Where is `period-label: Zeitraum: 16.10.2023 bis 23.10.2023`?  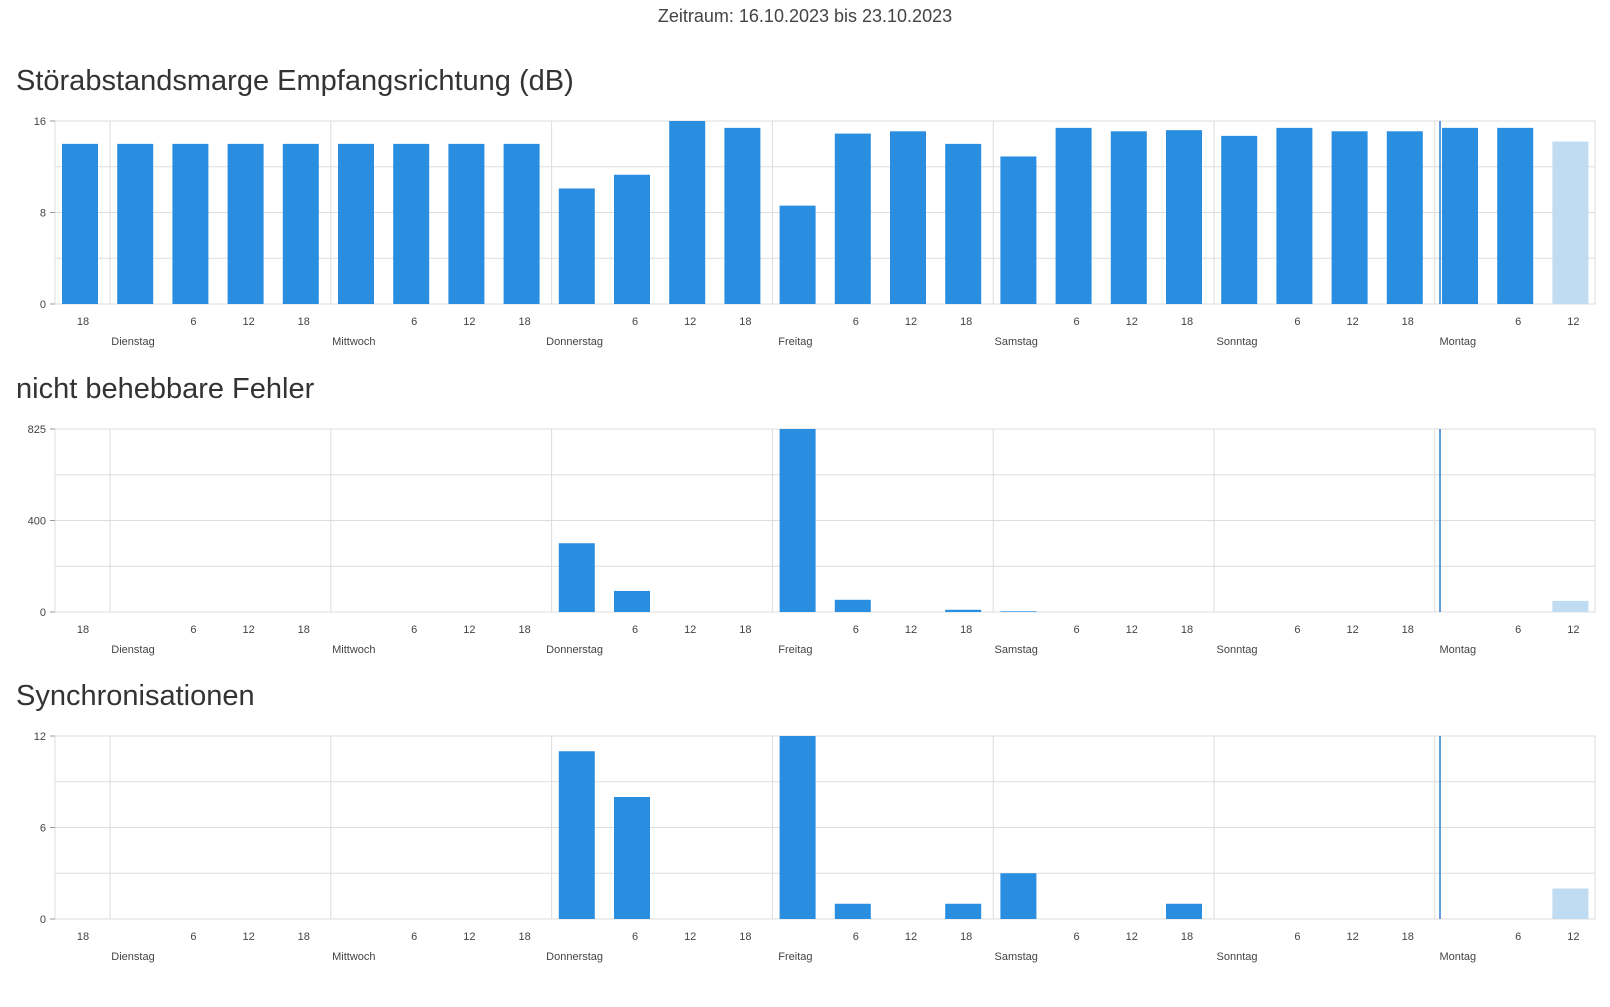
period-label: Zeitraum: 16.10.2023 bis 23.10.2023 is located at coordinates (805, 16).